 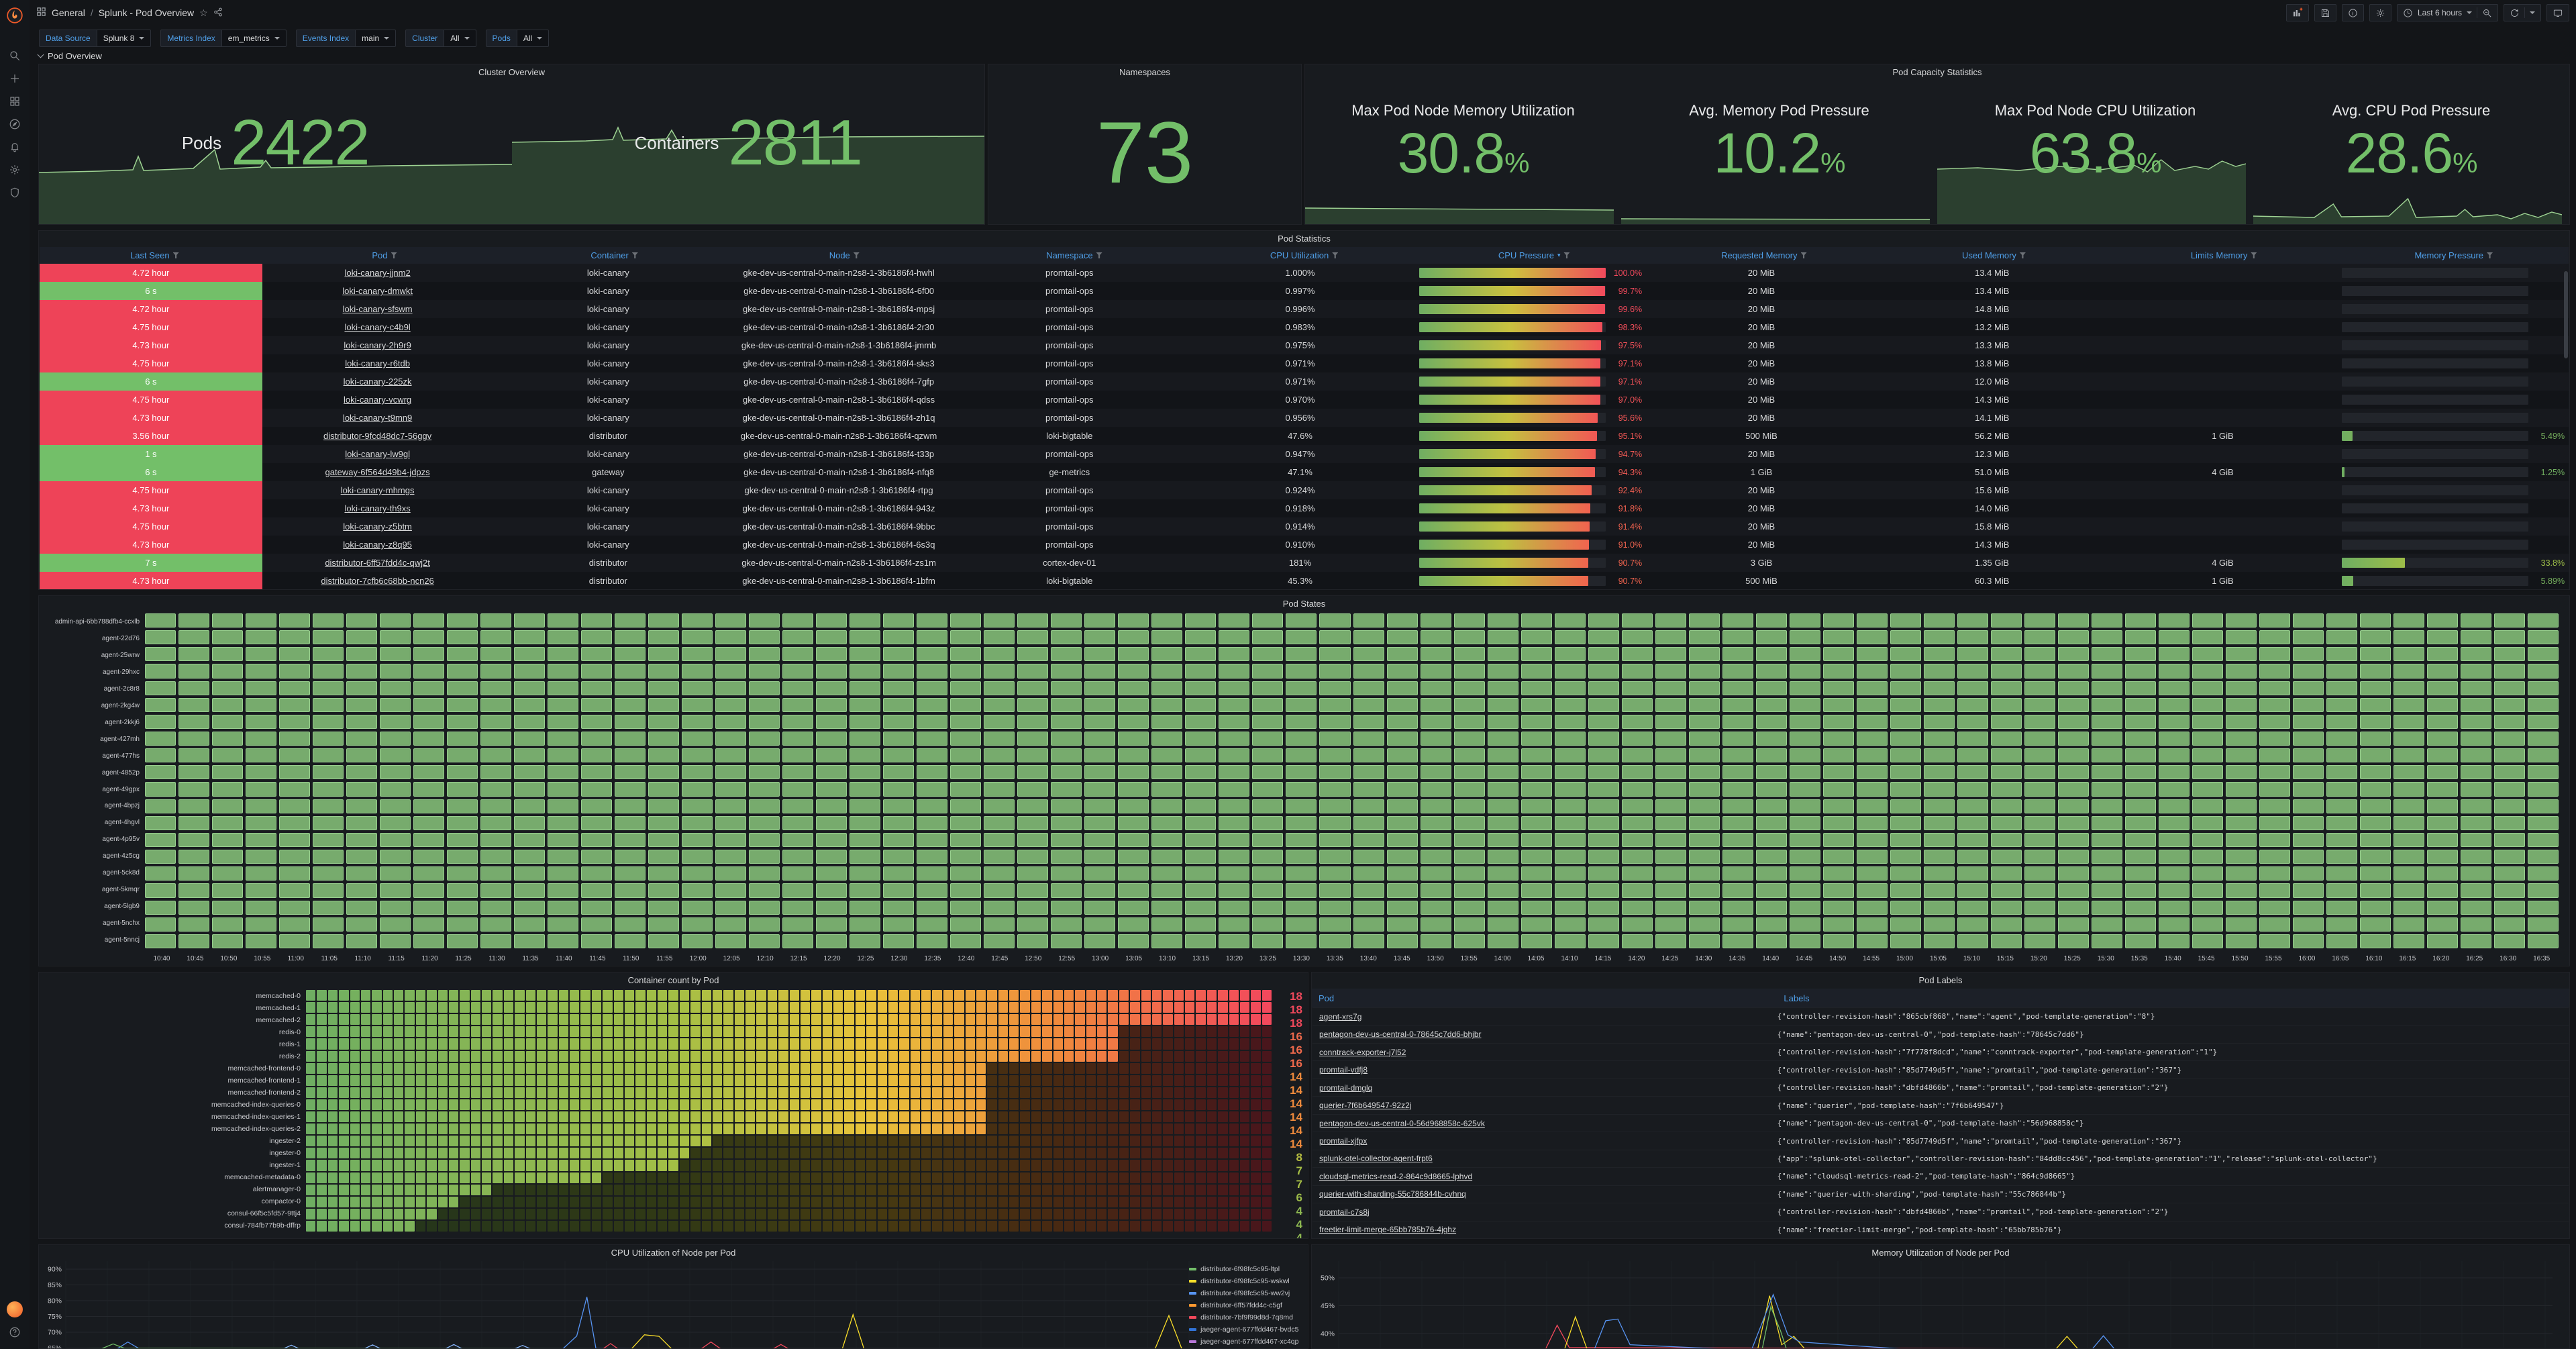 What do you see at coordinates (1797, 998) in the screenshot?
I see `column-header-labels: Labels` at bounding box center [1797, 998].